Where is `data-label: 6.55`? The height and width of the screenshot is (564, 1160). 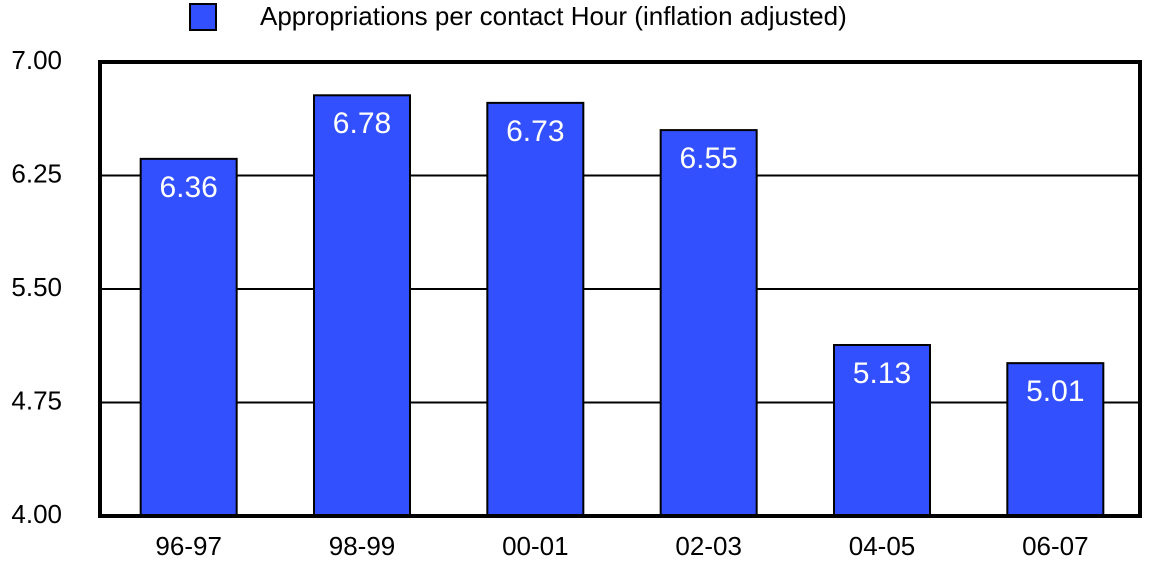 data-label: 6.55 is located at coordinates (708, 158).